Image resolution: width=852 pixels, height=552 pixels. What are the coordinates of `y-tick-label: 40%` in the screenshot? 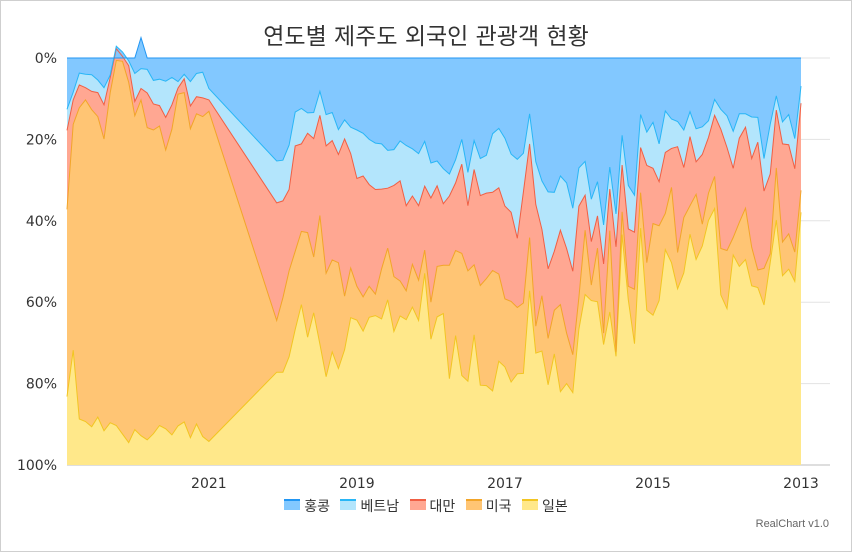 It's located at (41, 222).